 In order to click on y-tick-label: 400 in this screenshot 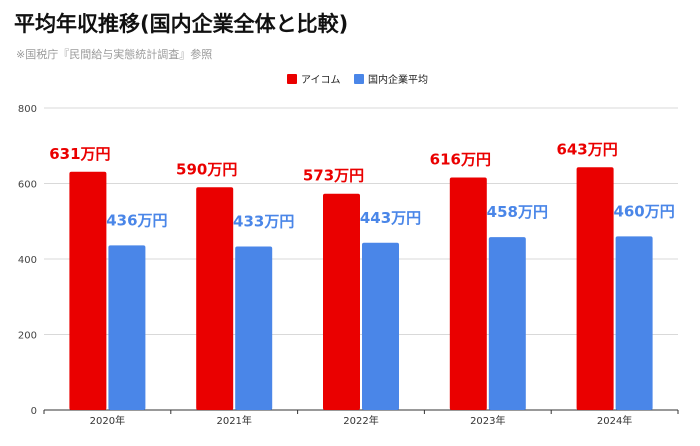, I will do `click(27, 260)`.